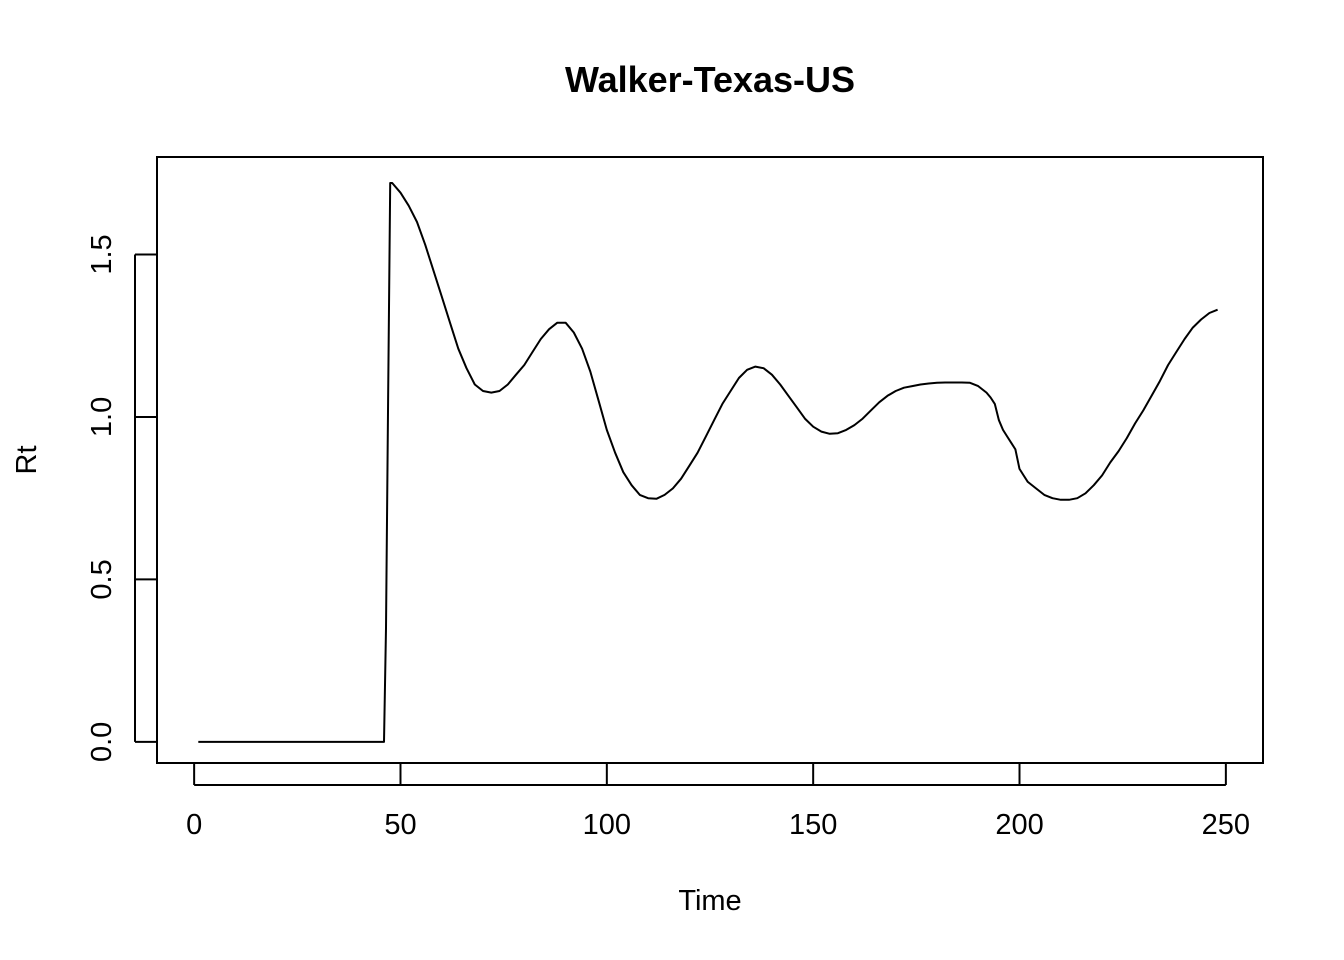  I want to click on x-tick-label: 100, so click(607, 825).